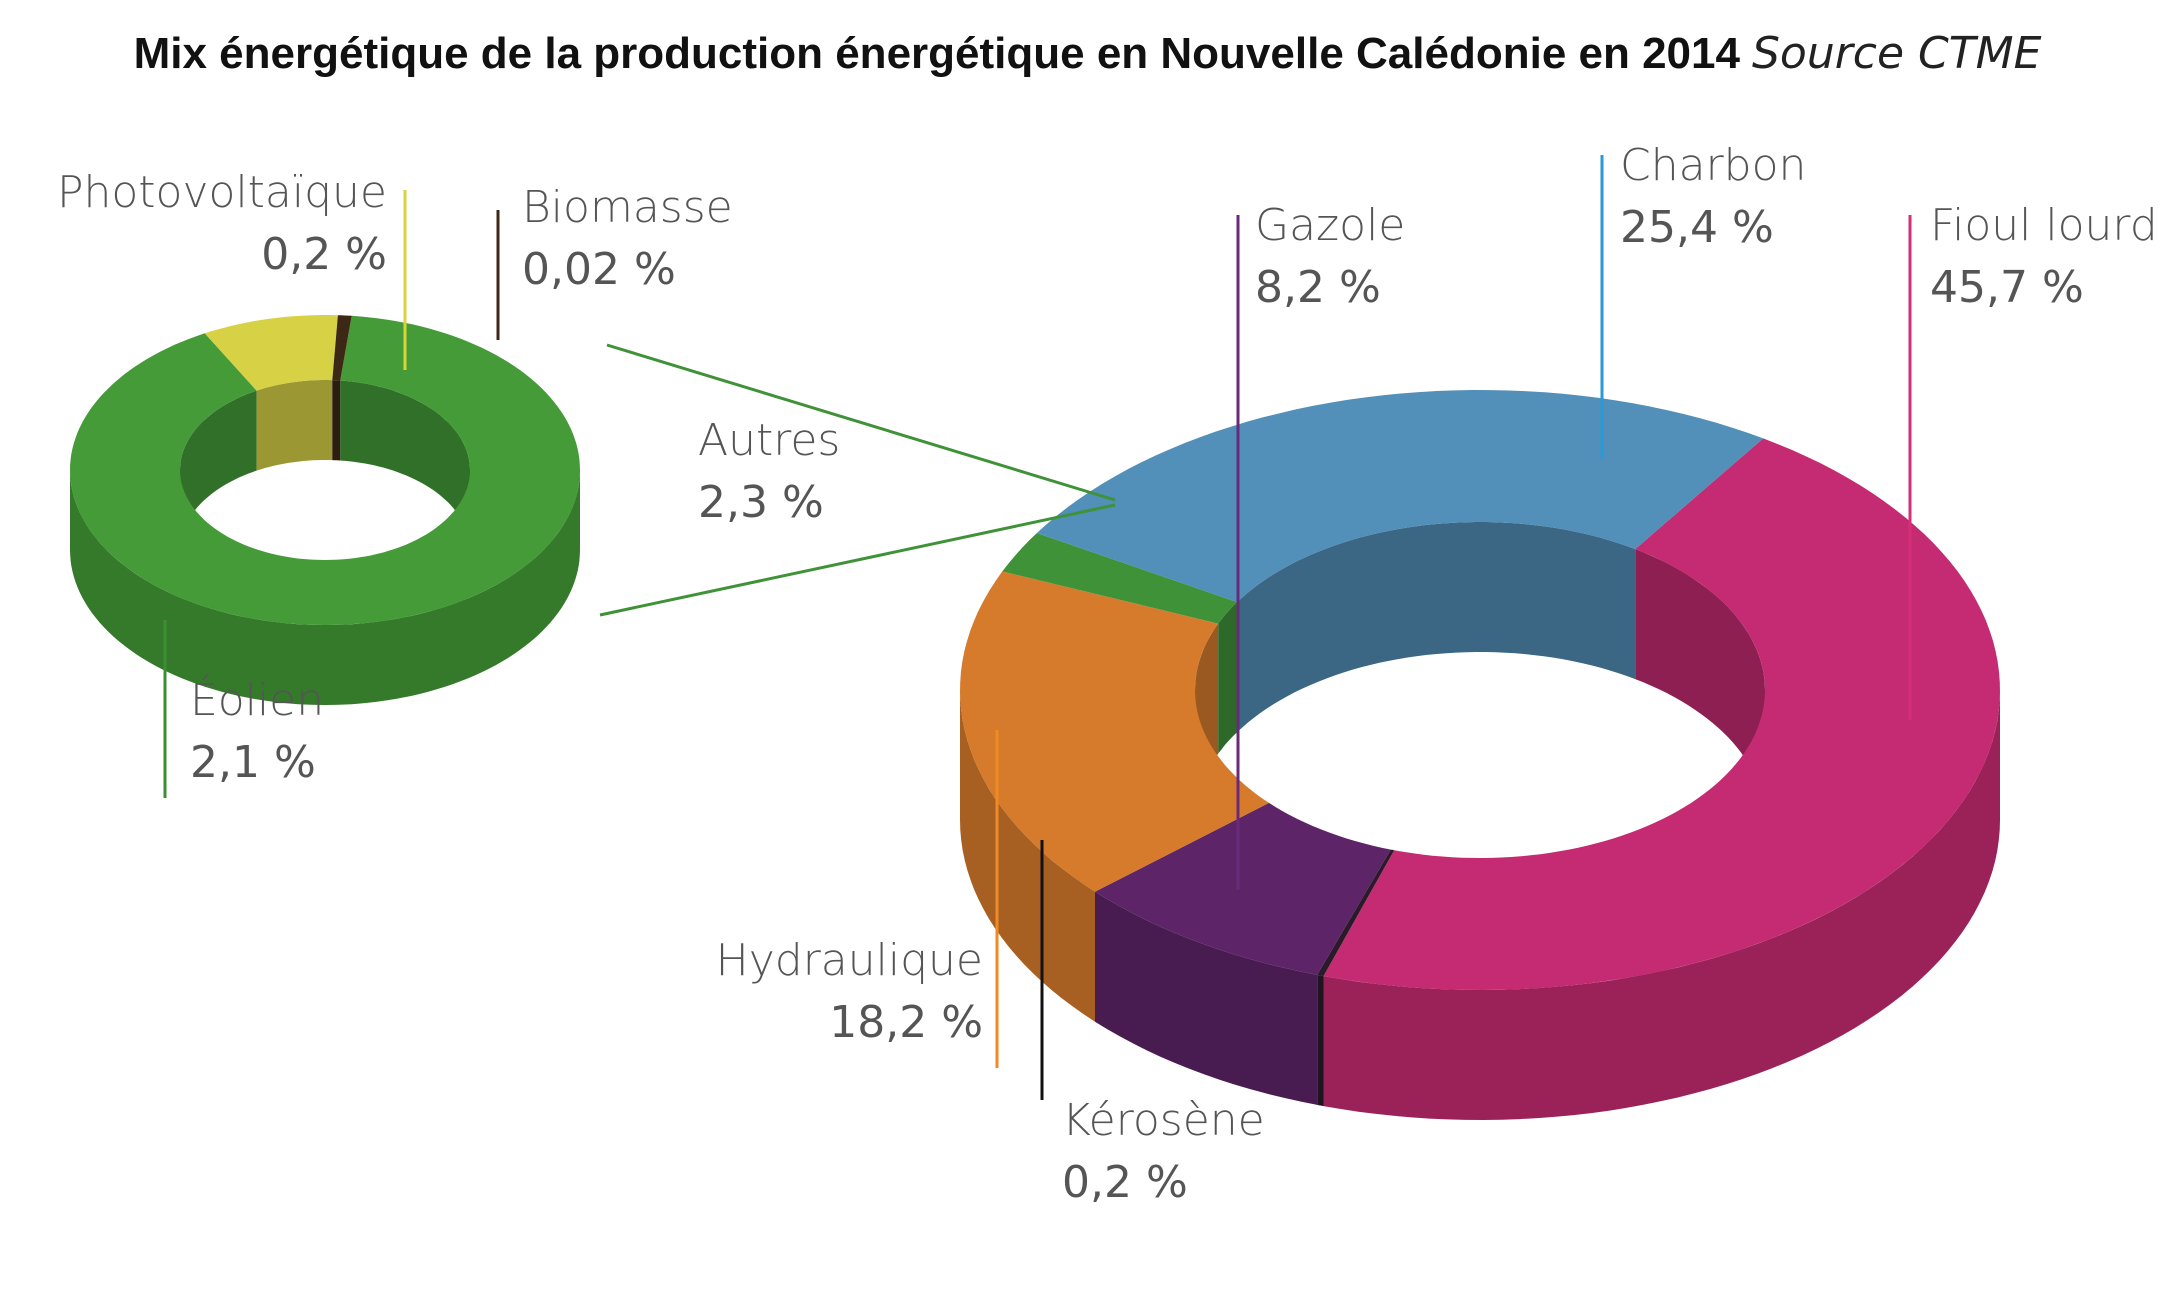 The width and height of the screenshot is (2175, 1313). Describe the element at coordinates (849, 960) in the screenshot. I see `label-name-hydraulique: Hydraulique` at that location.